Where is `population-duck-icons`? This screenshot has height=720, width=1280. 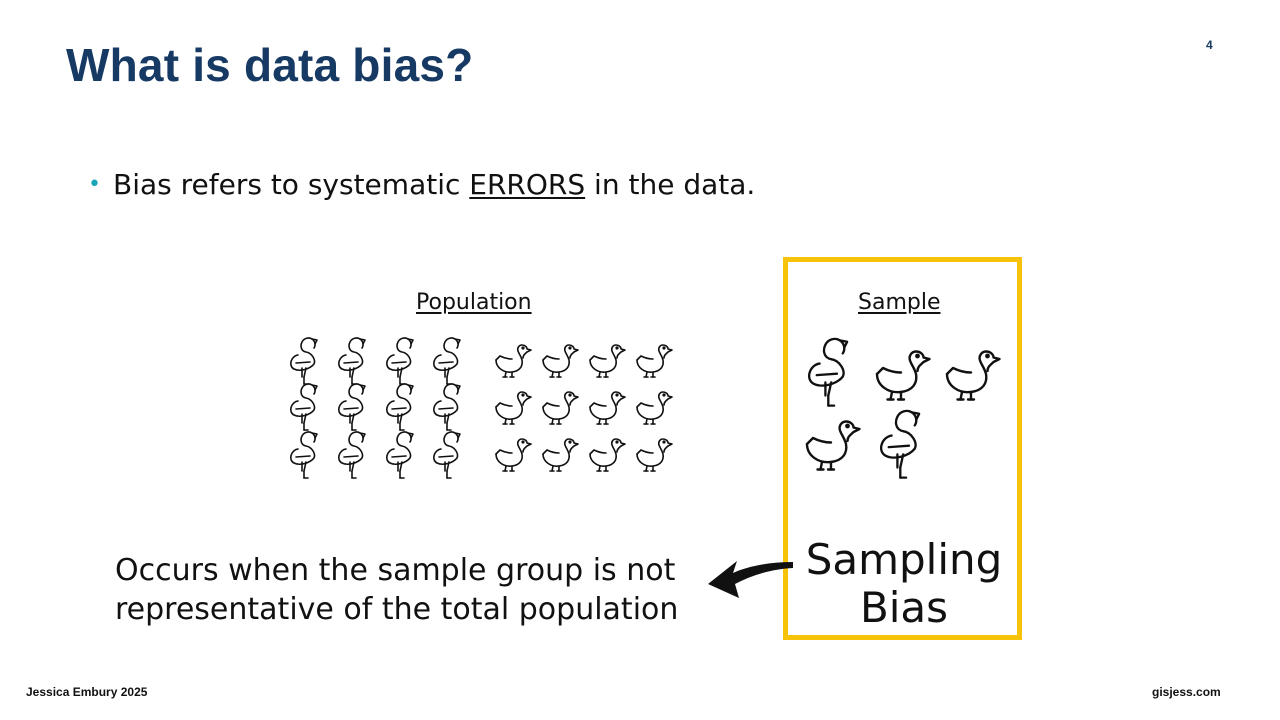
population-duck-icons is located at coordinates (584, 408).